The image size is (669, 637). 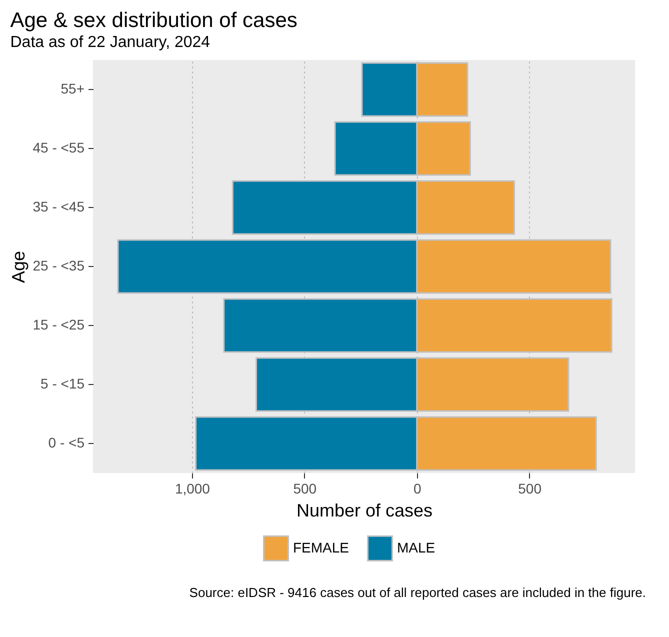 I want to click on y-tick-label: 15 - <25, so click(x=58, y=324).